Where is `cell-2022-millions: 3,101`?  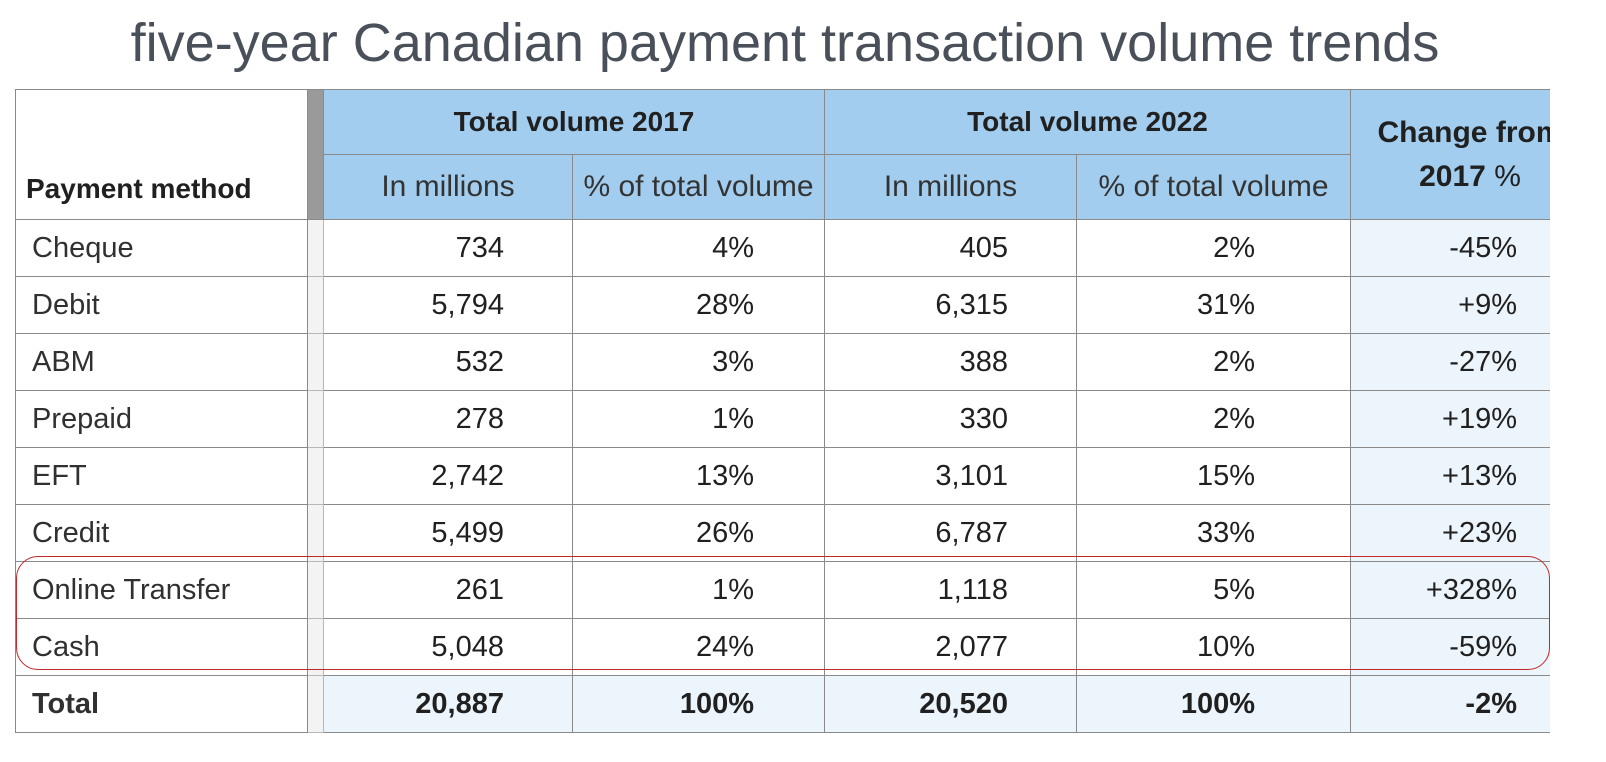 cell-2022-millions: 3,101 is located at coordinates (950, 476).